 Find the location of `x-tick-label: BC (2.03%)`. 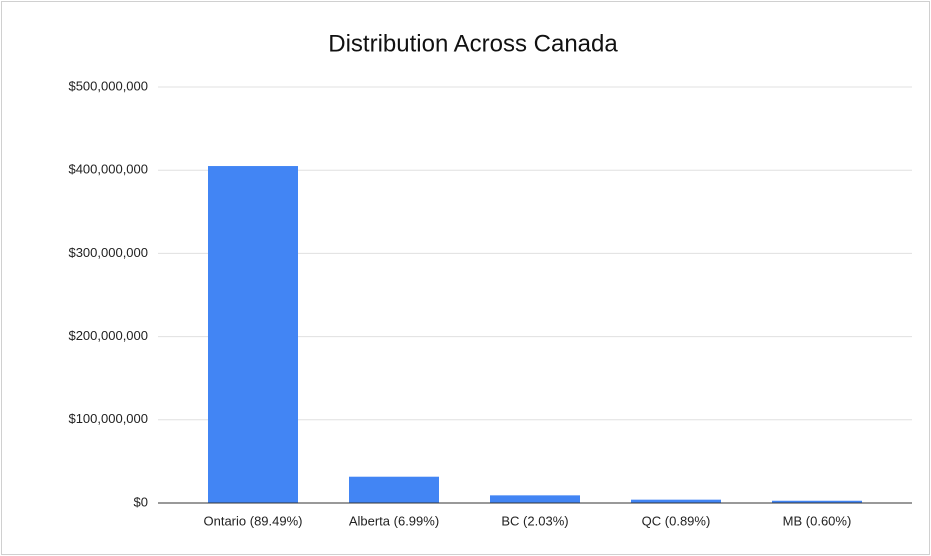

x-tick-label: BC (2.03%) is located at coordinates (534, 520).